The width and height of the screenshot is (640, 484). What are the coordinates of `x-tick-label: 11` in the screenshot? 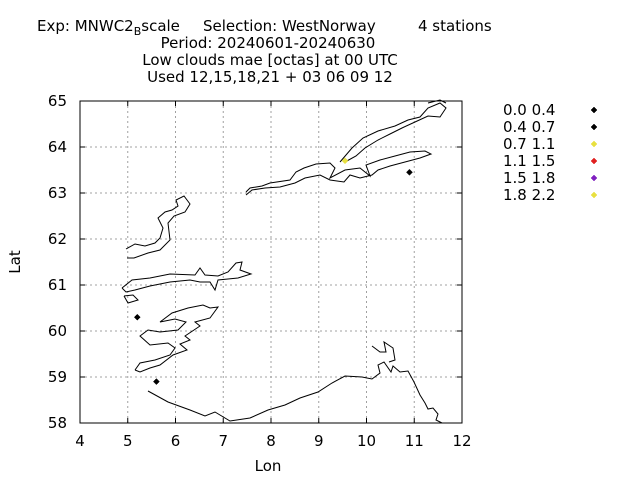 It's located at (414, 441).